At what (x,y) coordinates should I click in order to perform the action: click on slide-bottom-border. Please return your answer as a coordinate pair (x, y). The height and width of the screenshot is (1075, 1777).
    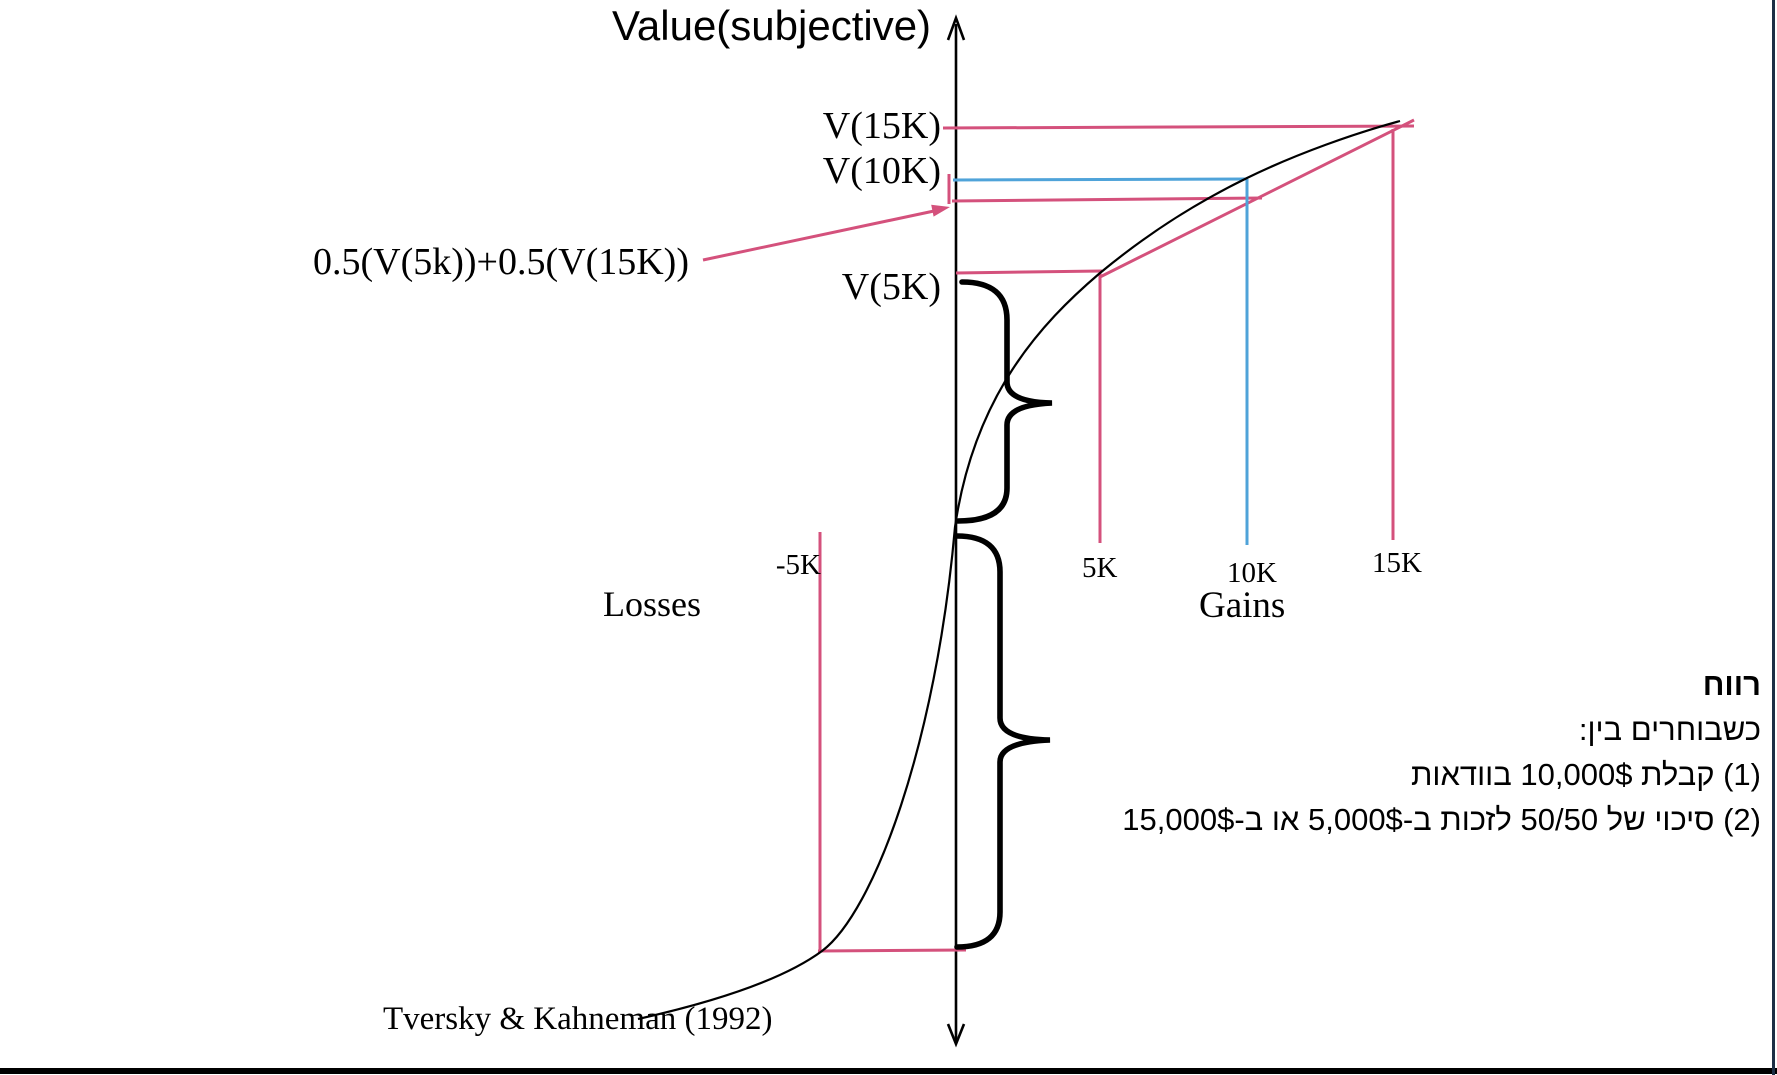
    Looking at the image, I should click on (888, 1071).